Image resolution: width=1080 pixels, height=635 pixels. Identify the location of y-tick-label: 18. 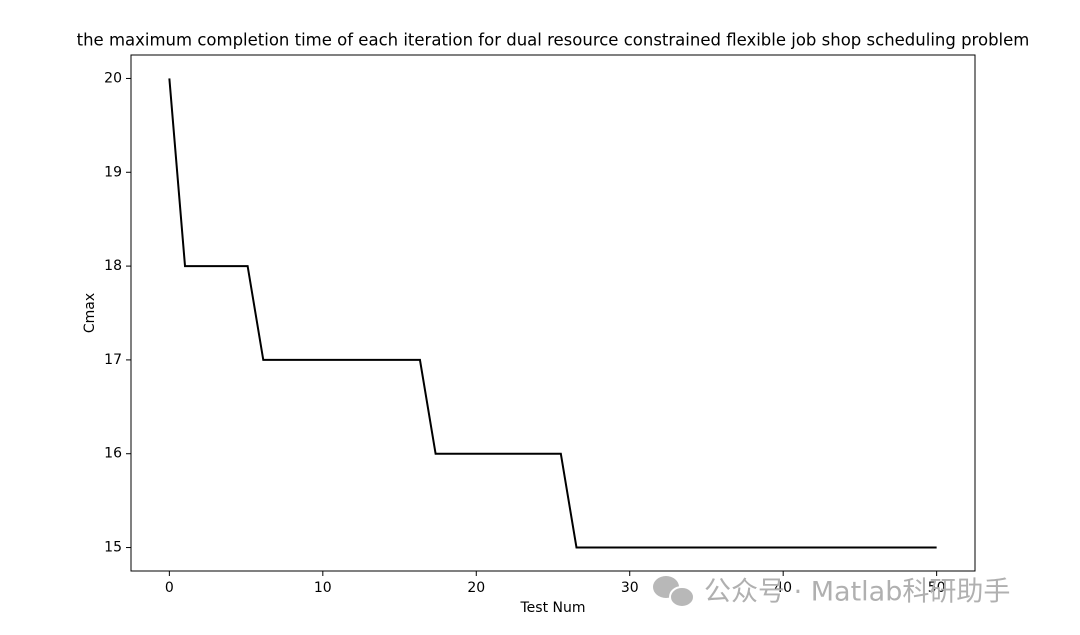
(113, 266).